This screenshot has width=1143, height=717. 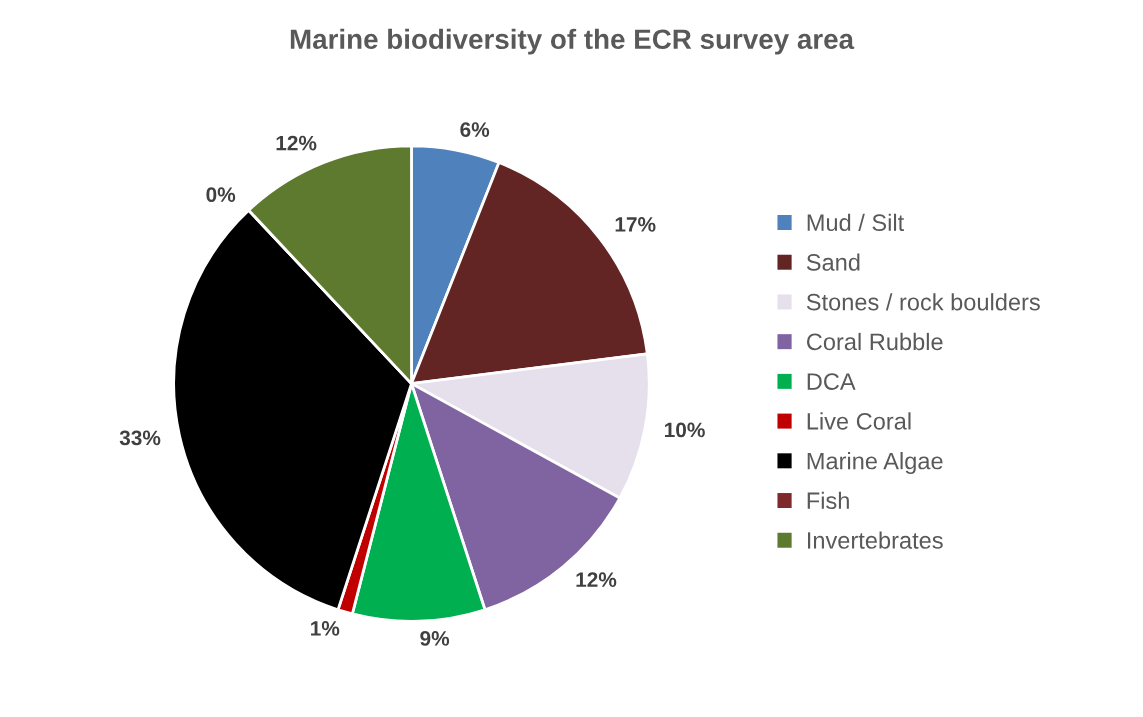 I want to click on data-label: 9%, so click(x=435, y=638).